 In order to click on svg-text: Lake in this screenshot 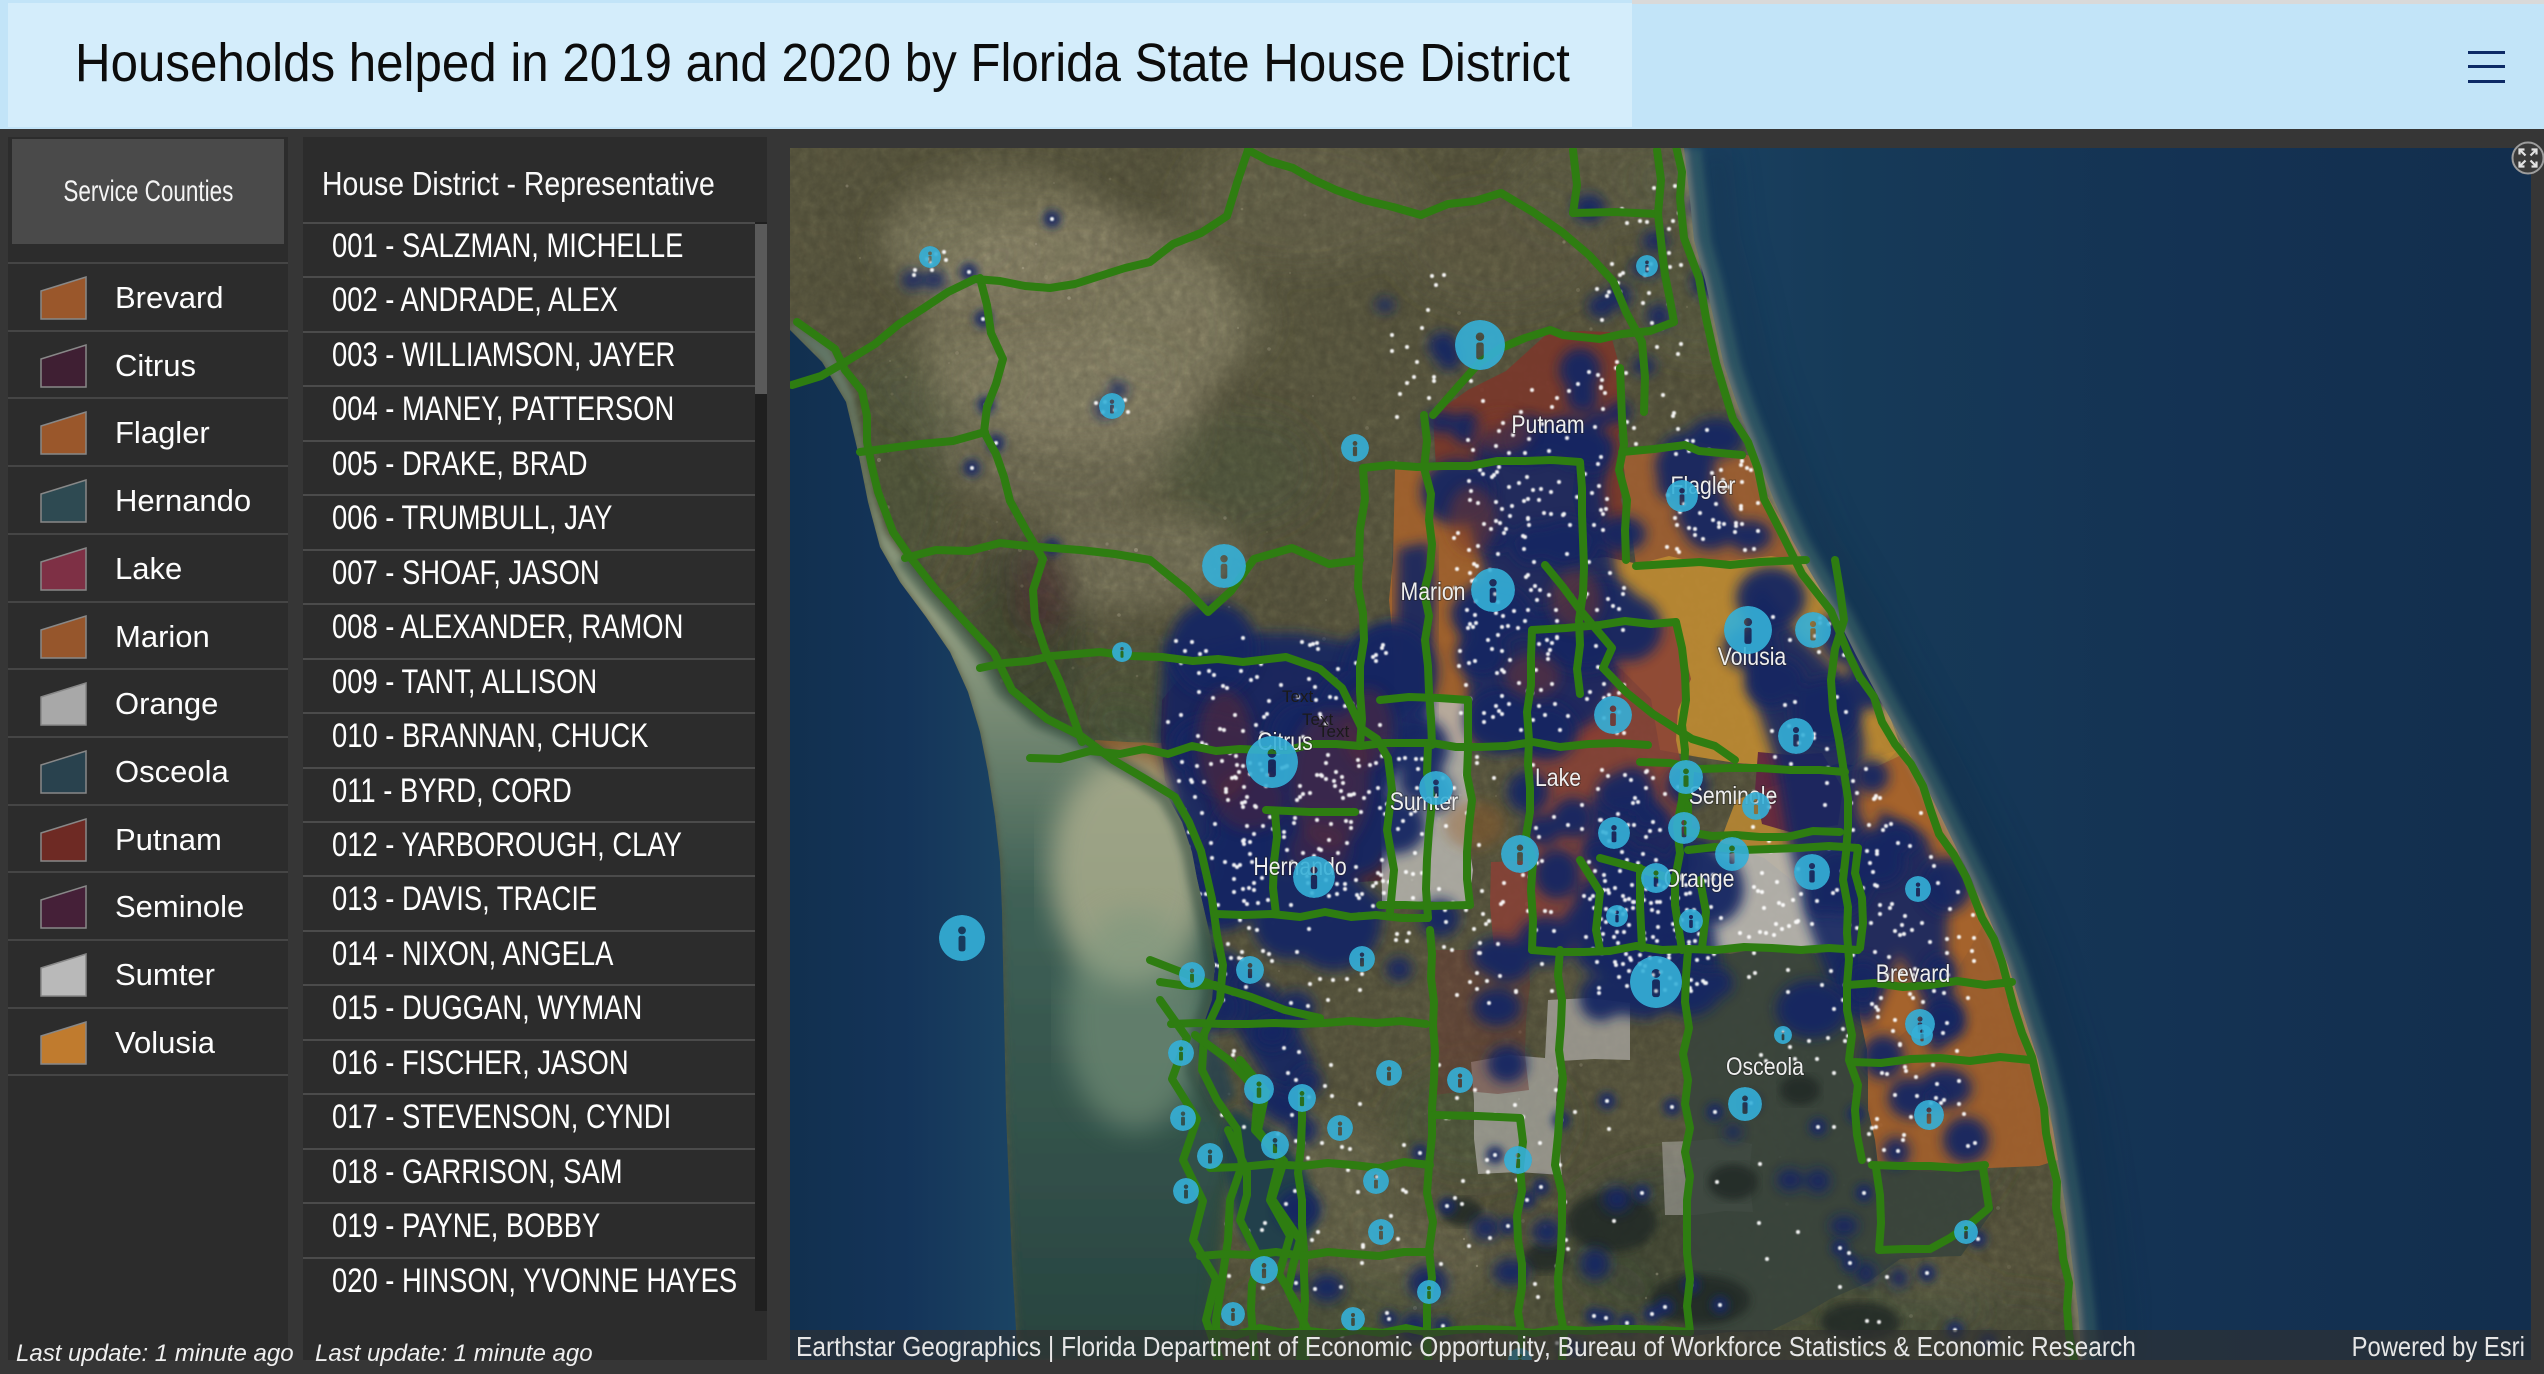, I will do `click(1558, 777)`.